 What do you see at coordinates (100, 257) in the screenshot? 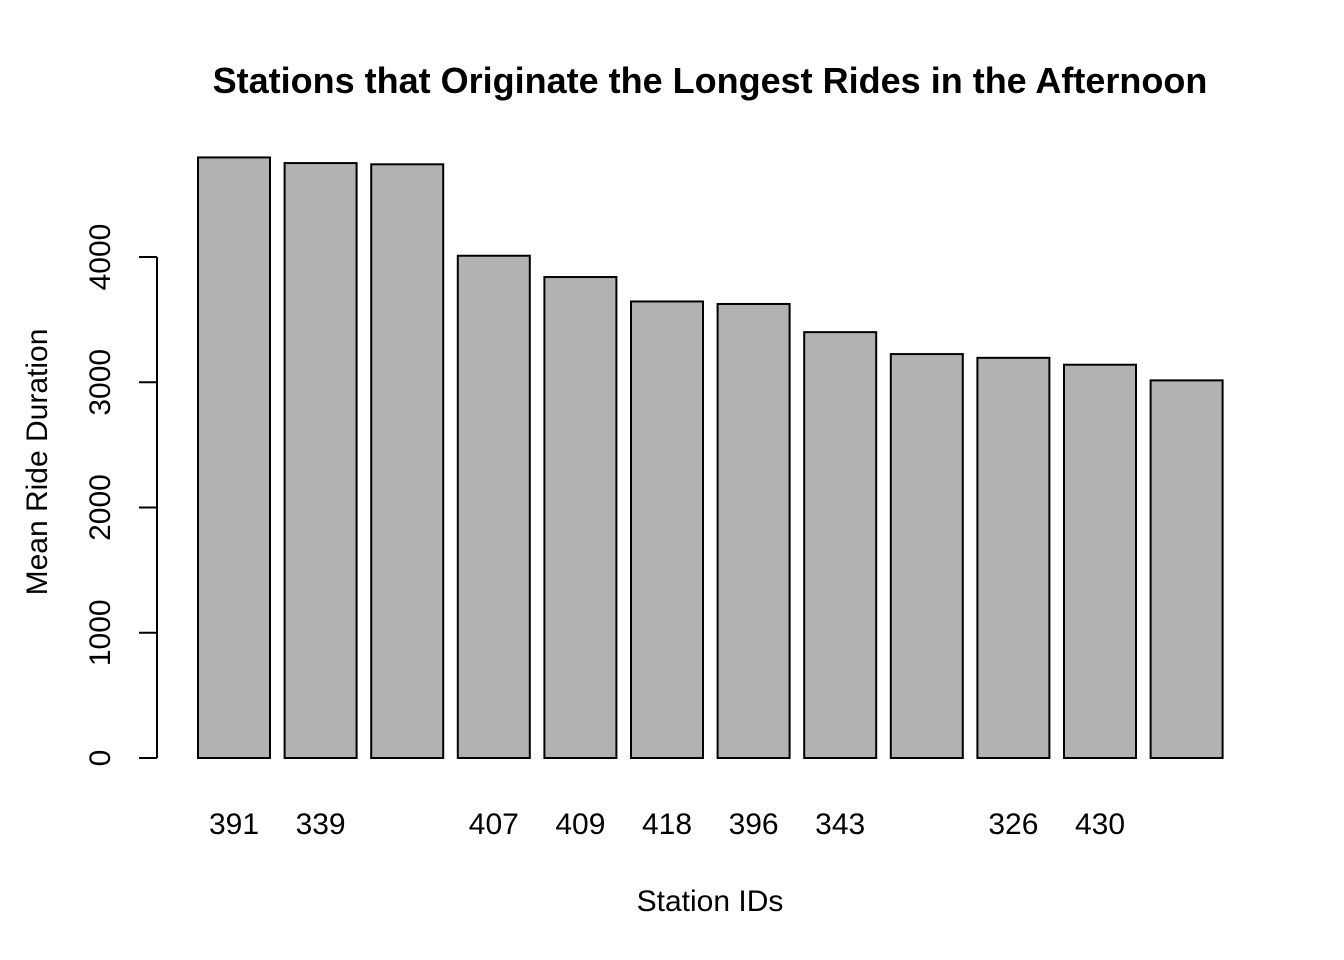
I see `y-tick-label: 4000` at bounding box center [100, 257].